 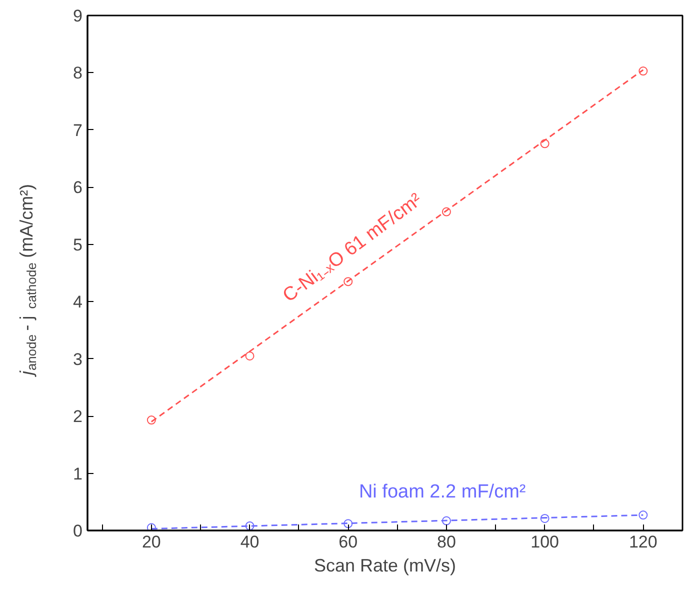 What do you see at coordinates (446, 542) in the screenshot?
I see `x-tick-label: 80` at bounding box center [446, 542].